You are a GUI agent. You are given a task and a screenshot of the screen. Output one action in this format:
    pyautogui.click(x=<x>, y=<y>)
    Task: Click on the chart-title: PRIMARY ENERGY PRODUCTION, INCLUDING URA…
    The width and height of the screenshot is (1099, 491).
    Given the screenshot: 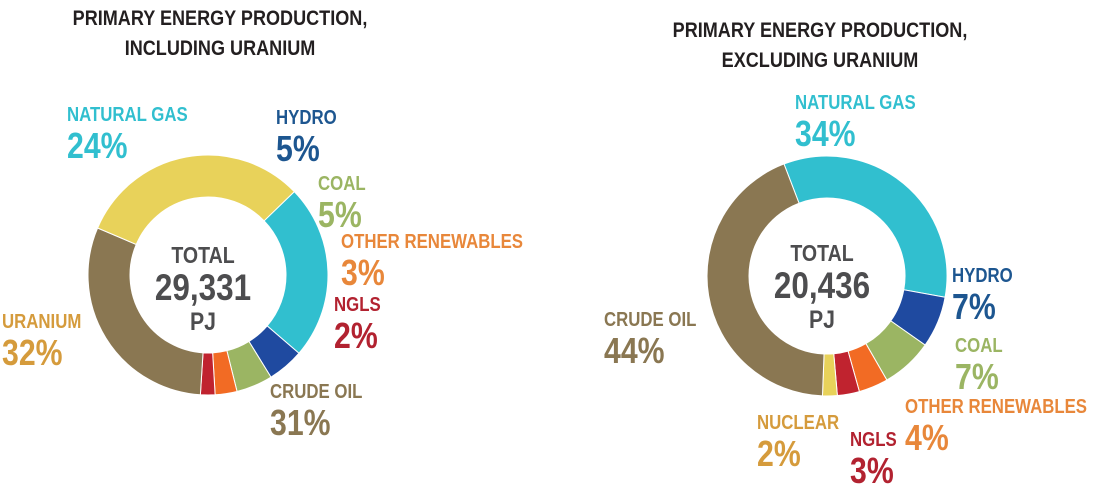 What is the action you would take?
    pyautogui.click(x=220, y=34)
    